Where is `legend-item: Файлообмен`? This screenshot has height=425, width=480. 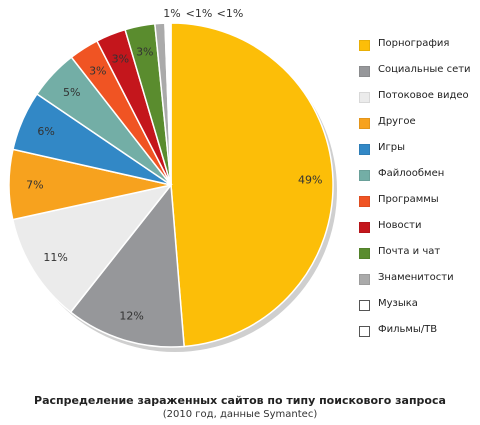 legend-item: Файлообмен is located at coordinates (419, 180).